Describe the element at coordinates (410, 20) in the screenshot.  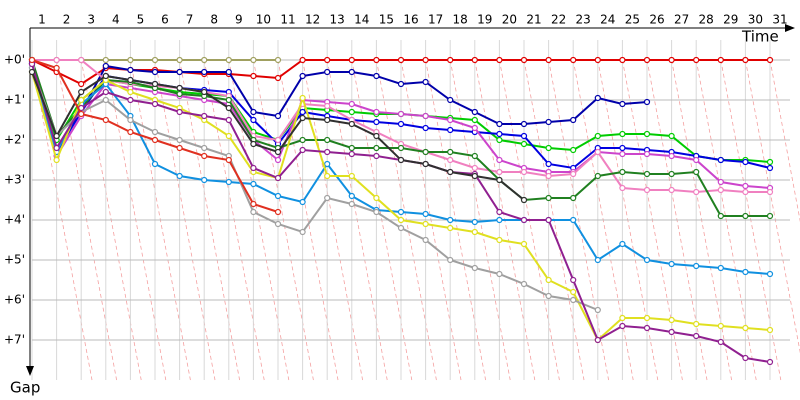
I see `x-tick-label: 16` at that location.